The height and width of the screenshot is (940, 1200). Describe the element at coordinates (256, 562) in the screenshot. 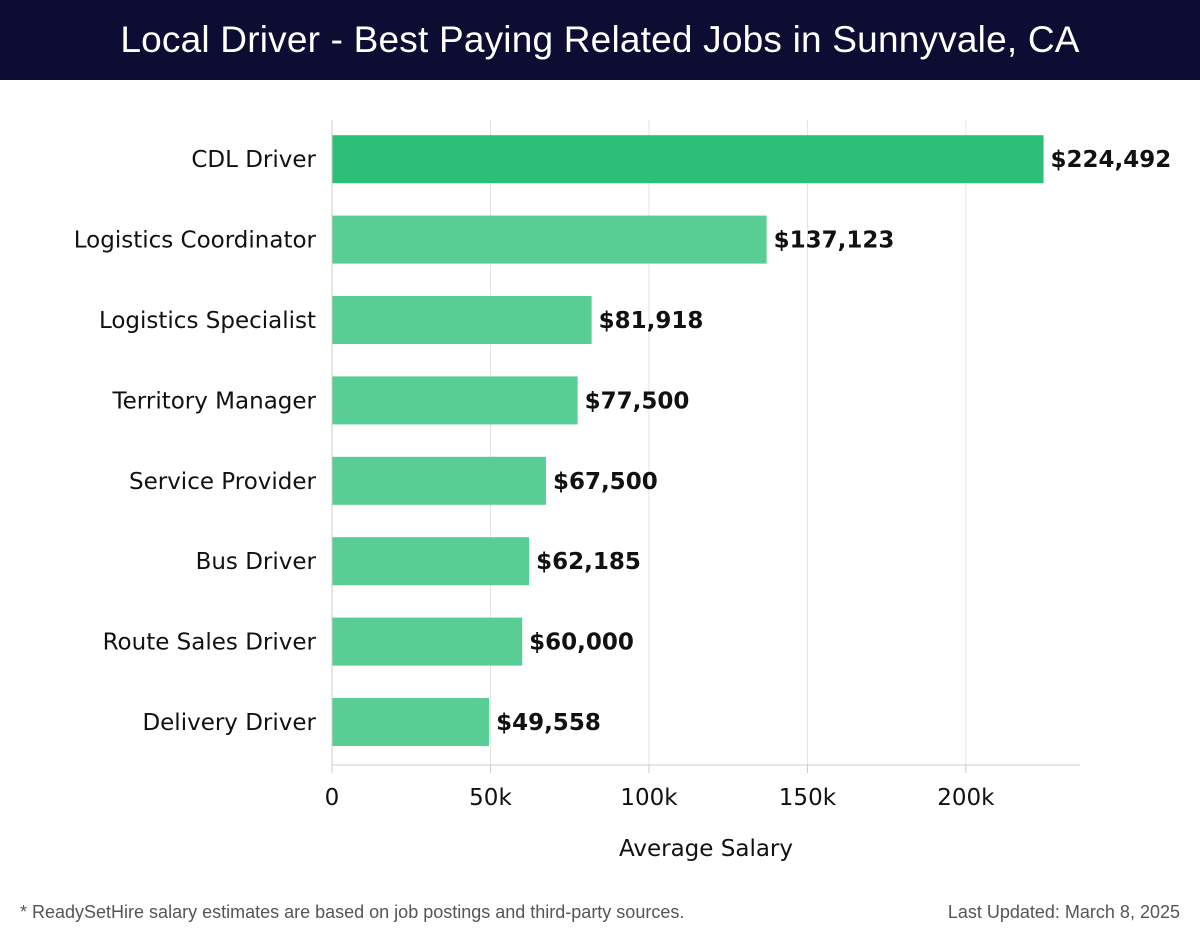

I see `category-label: Bus Driver` at that location.